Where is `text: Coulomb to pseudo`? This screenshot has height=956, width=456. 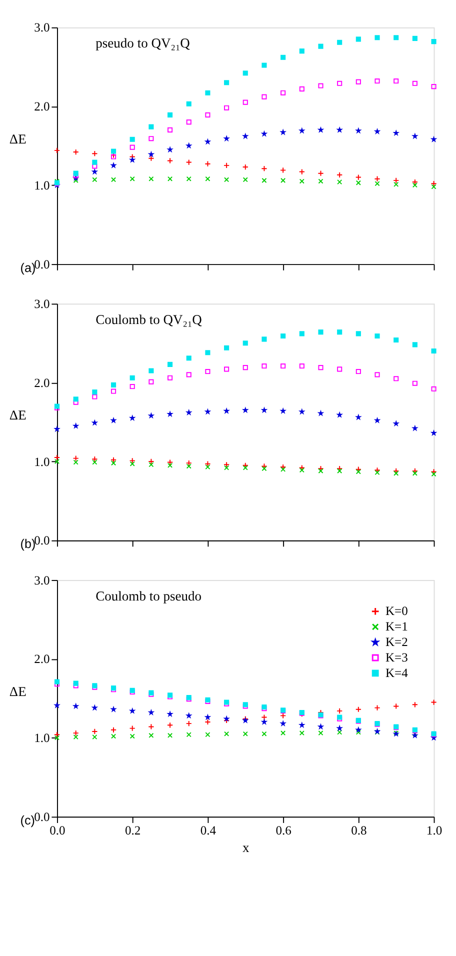 text: Coulomb to pseudo is located at coordinates (149, 596).